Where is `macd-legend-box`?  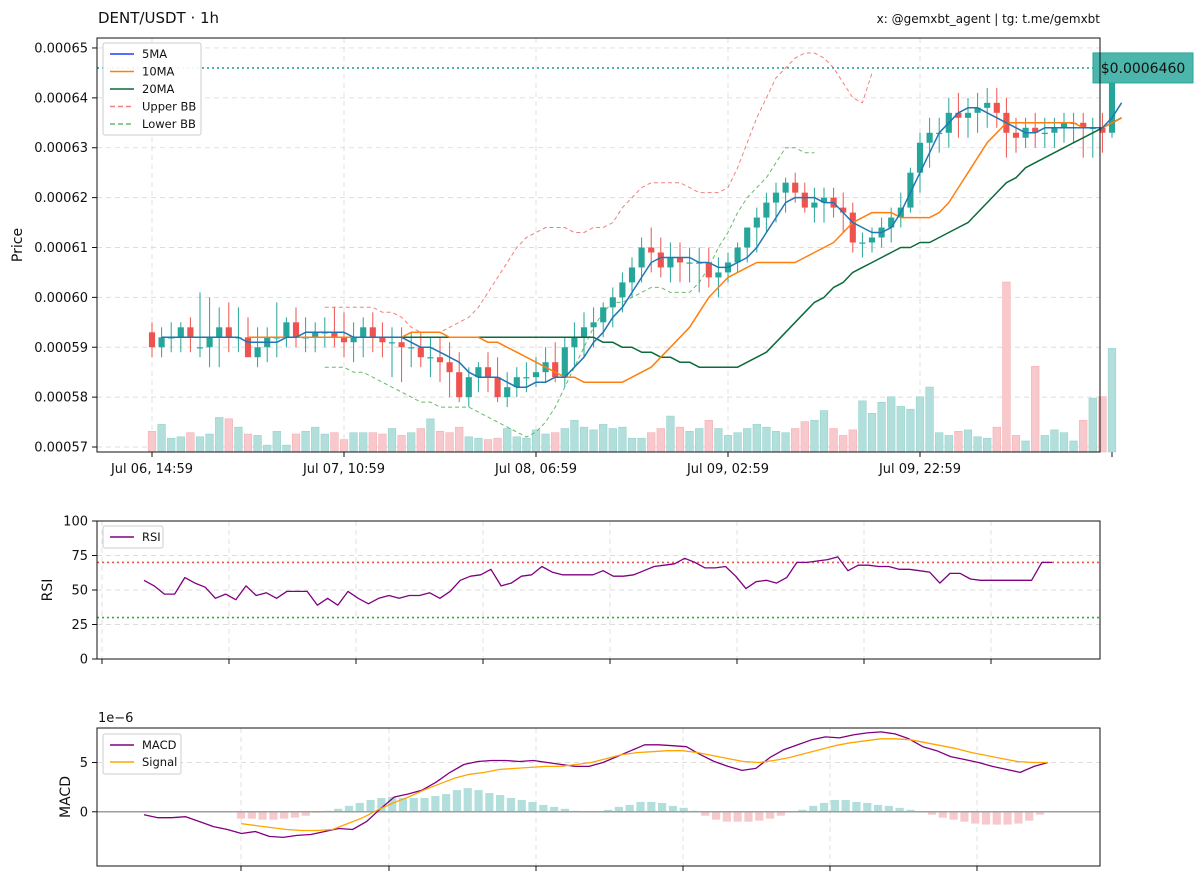 macd-legend-box is located at coordinates (142, 754).